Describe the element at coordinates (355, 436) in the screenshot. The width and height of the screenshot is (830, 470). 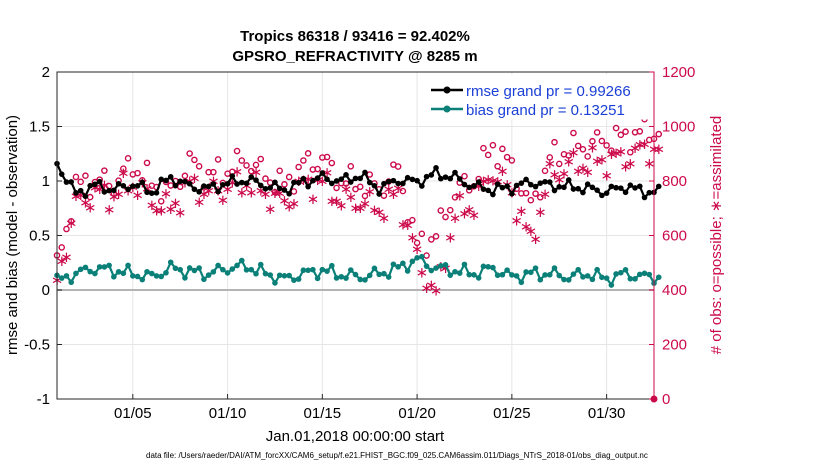
I see `x-axis-label: Jan.01,2018 00:00:00 start` at that location.